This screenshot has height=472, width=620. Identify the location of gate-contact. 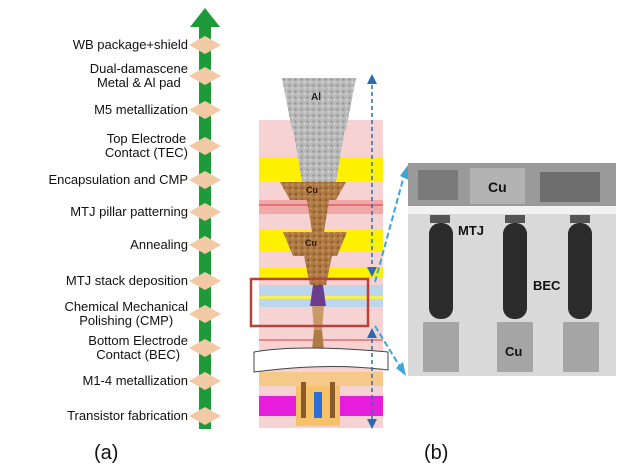
(318, 405).